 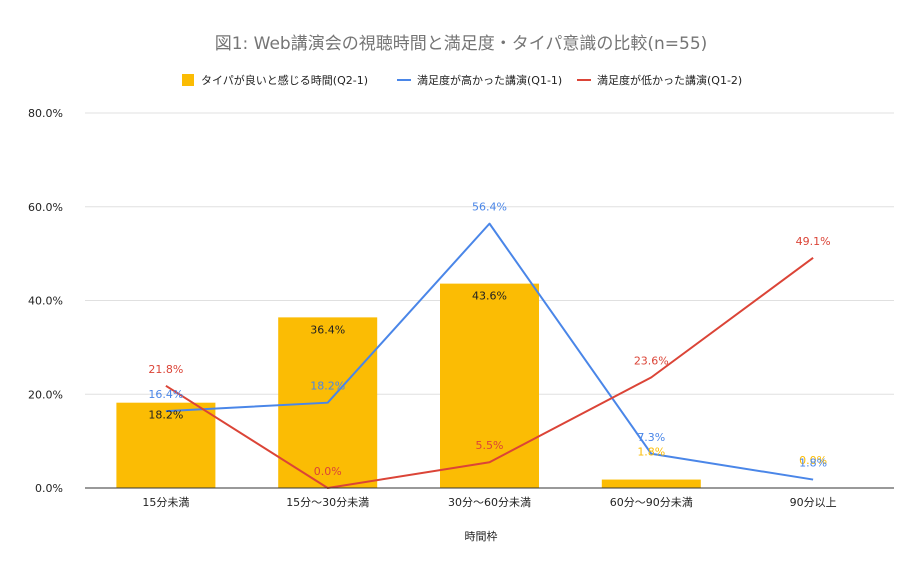 What do you see at coordinates (651, 437) in the screenshot?
I see `data-label: 7.3%` at bounding box center [651, 437].